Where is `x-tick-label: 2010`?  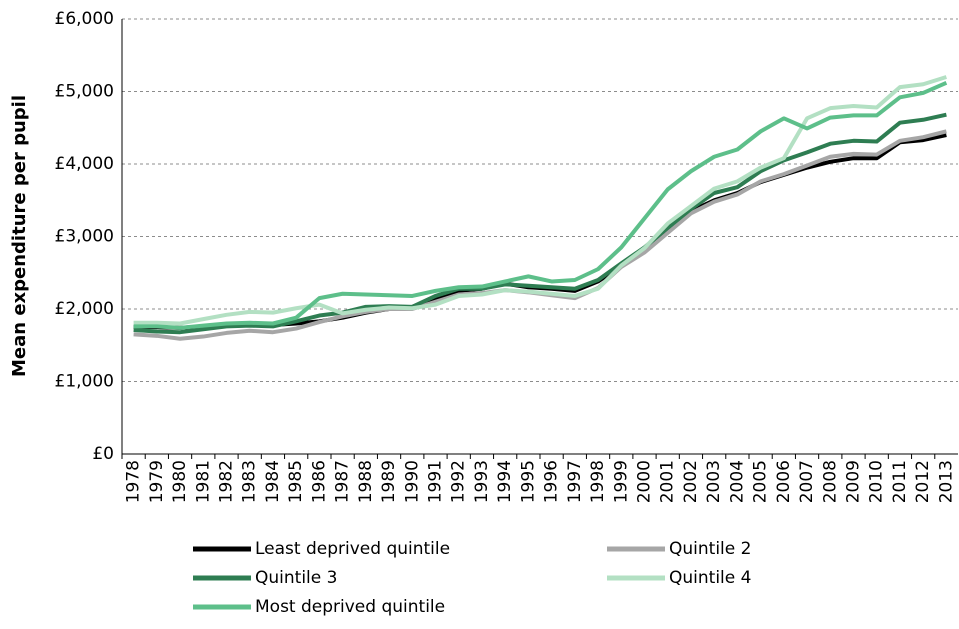 x-tick-label: 2010 is located at coordinates (877, 481).